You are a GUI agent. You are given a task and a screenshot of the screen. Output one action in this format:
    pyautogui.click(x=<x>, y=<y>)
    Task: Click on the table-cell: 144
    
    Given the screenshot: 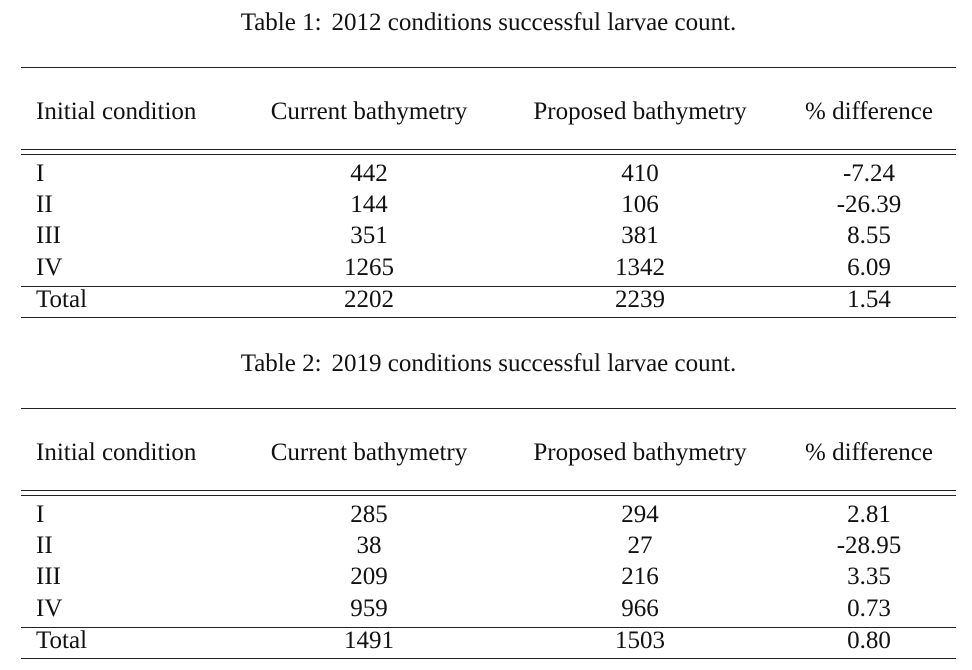 What is the action you would take?
    pyautogui.click(x=369, y=204)
    